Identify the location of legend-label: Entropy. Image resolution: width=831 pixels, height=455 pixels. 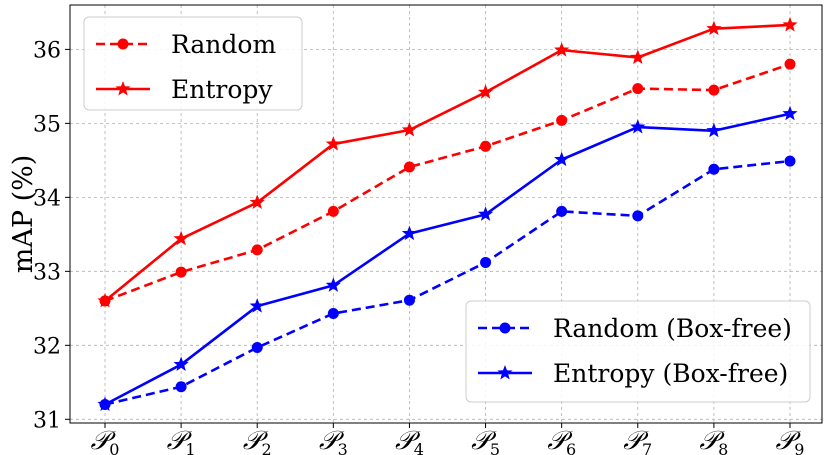
(222, 89).